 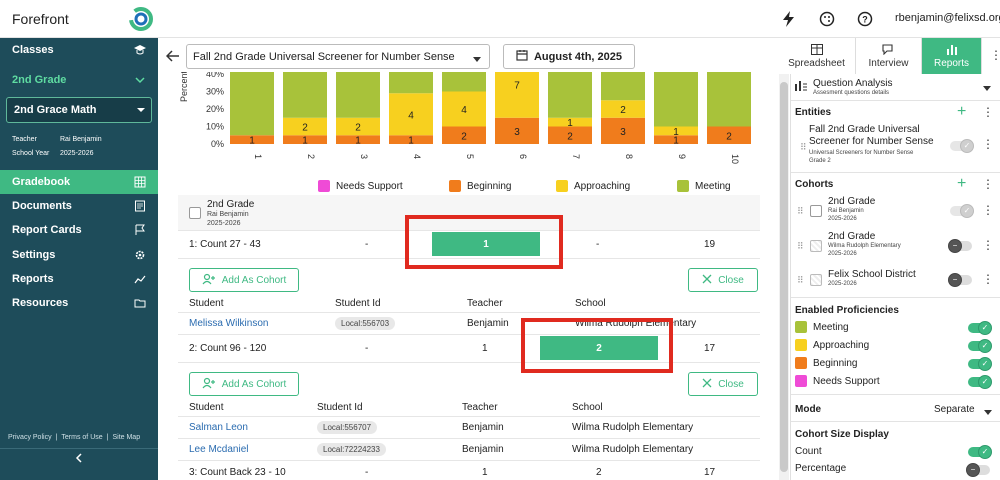 I want to click on sidebar-item-resources: Resources, so click(x=79, y=303).